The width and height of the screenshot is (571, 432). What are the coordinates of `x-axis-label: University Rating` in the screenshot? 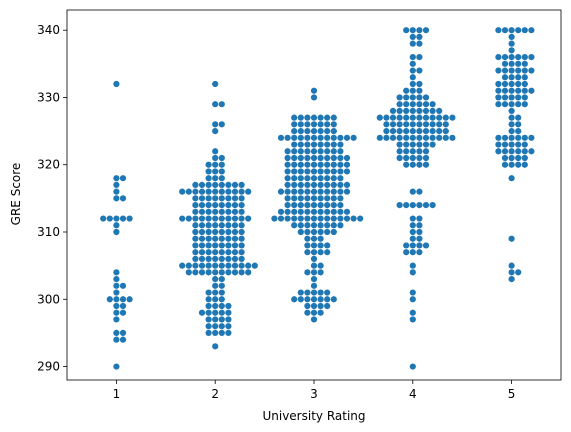 It's located at (313, 416).